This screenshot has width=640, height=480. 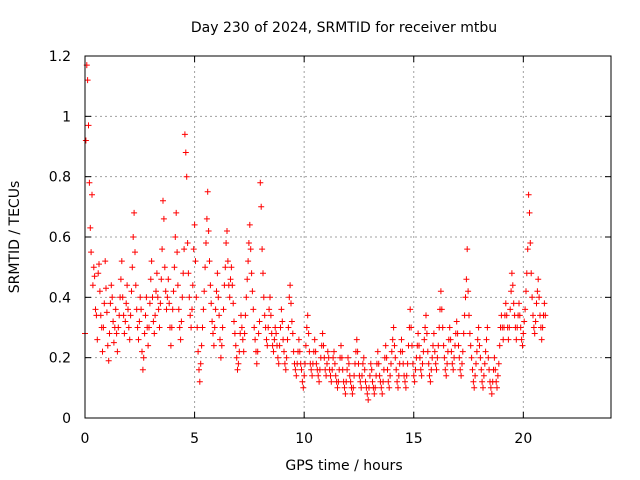 I want to click on y-tick-label: 0, so click(x=66, y=419).